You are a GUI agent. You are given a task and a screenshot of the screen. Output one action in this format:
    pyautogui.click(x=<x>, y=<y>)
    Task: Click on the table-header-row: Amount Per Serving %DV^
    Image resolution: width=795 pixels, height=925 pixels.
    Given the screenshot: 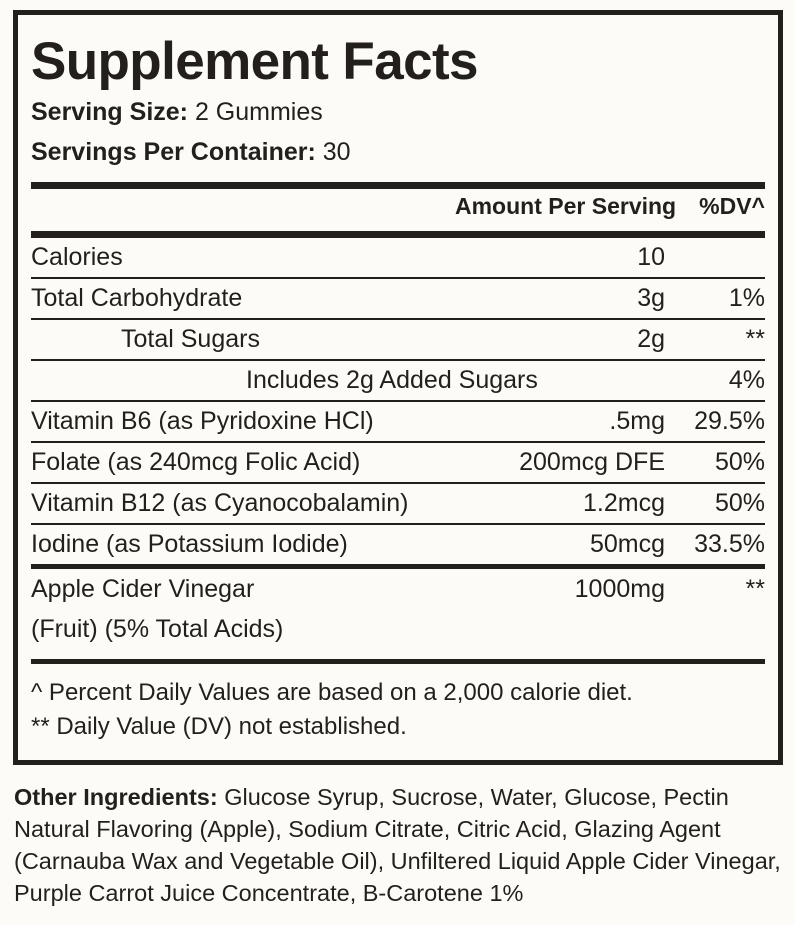 What is the action you would take?
    pyautogui.click(x=398, y=206)
    